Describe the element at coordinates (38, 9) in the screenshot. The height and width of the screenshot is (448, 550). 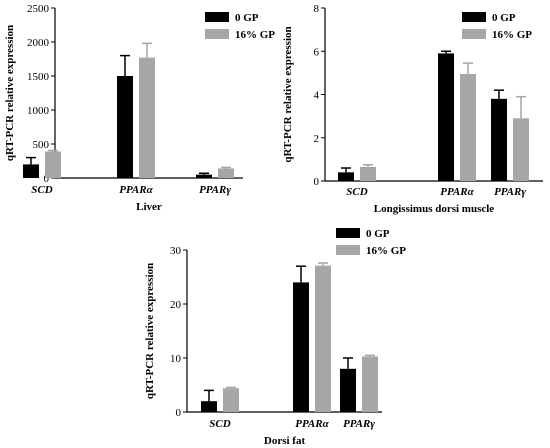
I see `y-tick-label: 2500` at that location.